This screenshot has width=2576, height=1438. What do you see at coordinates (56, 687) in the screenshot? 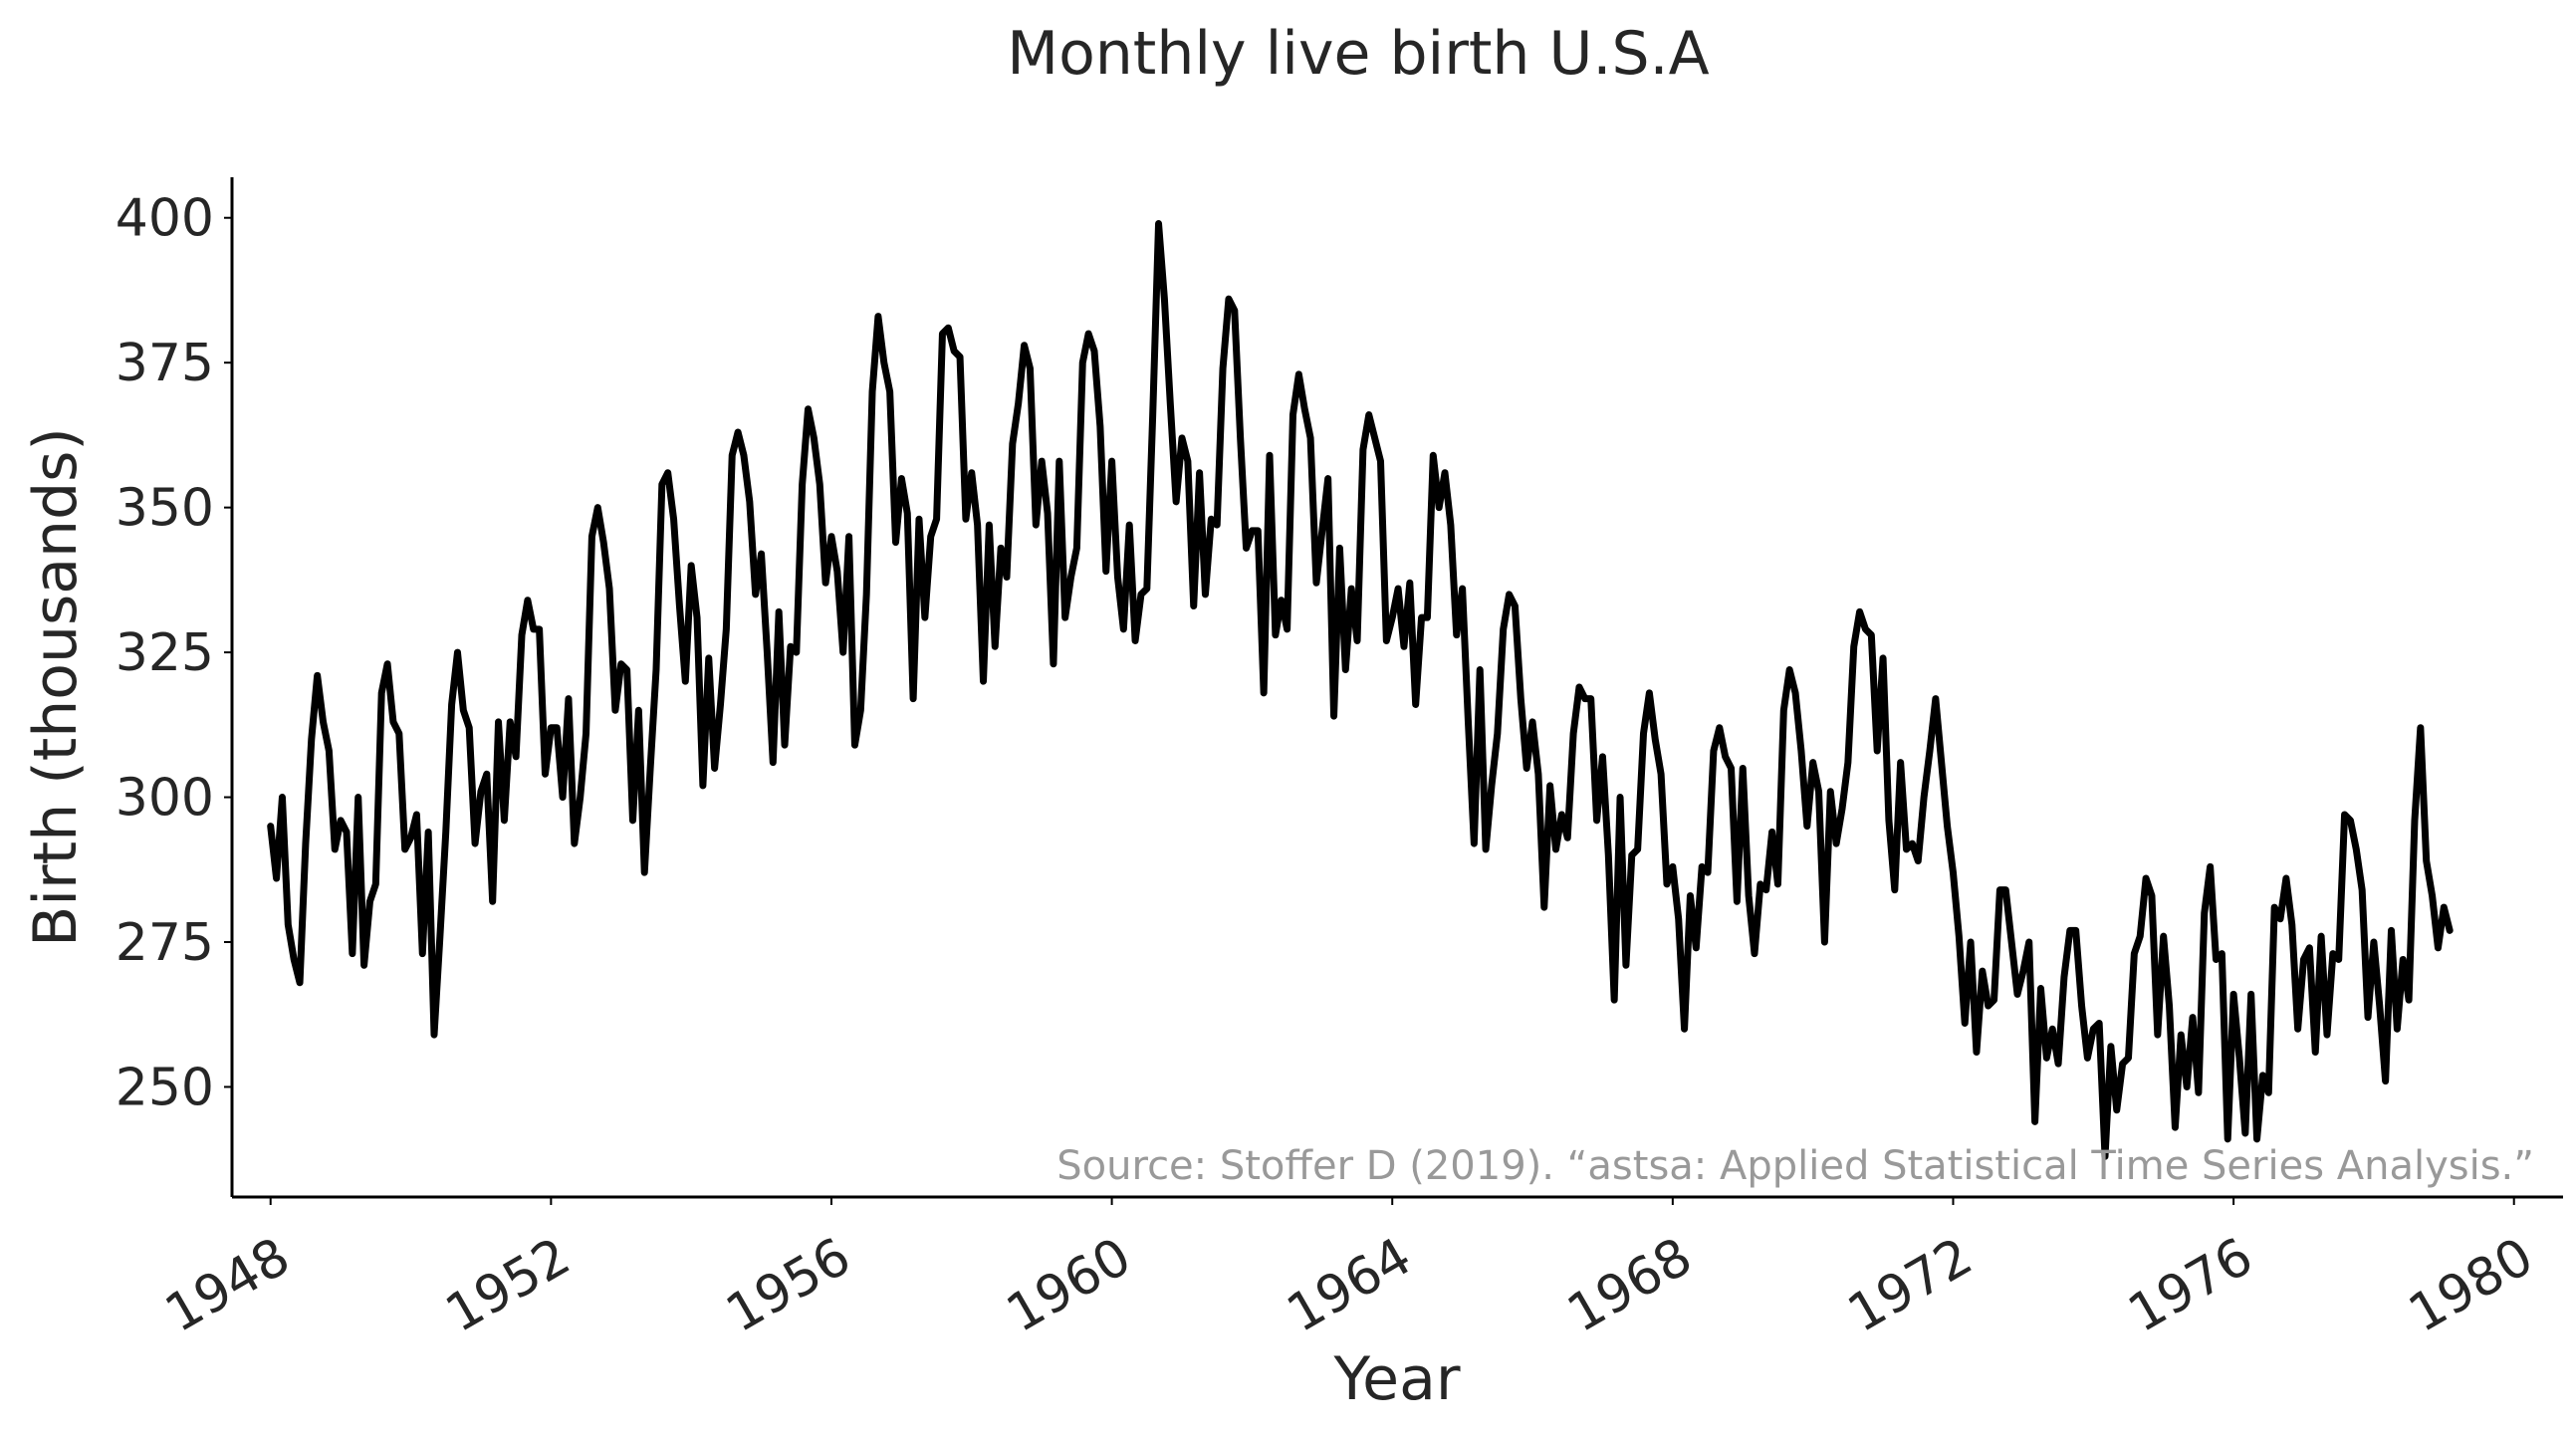
I see `y-axis-label: Birth (thousands)` at bounding box center [56, 687].